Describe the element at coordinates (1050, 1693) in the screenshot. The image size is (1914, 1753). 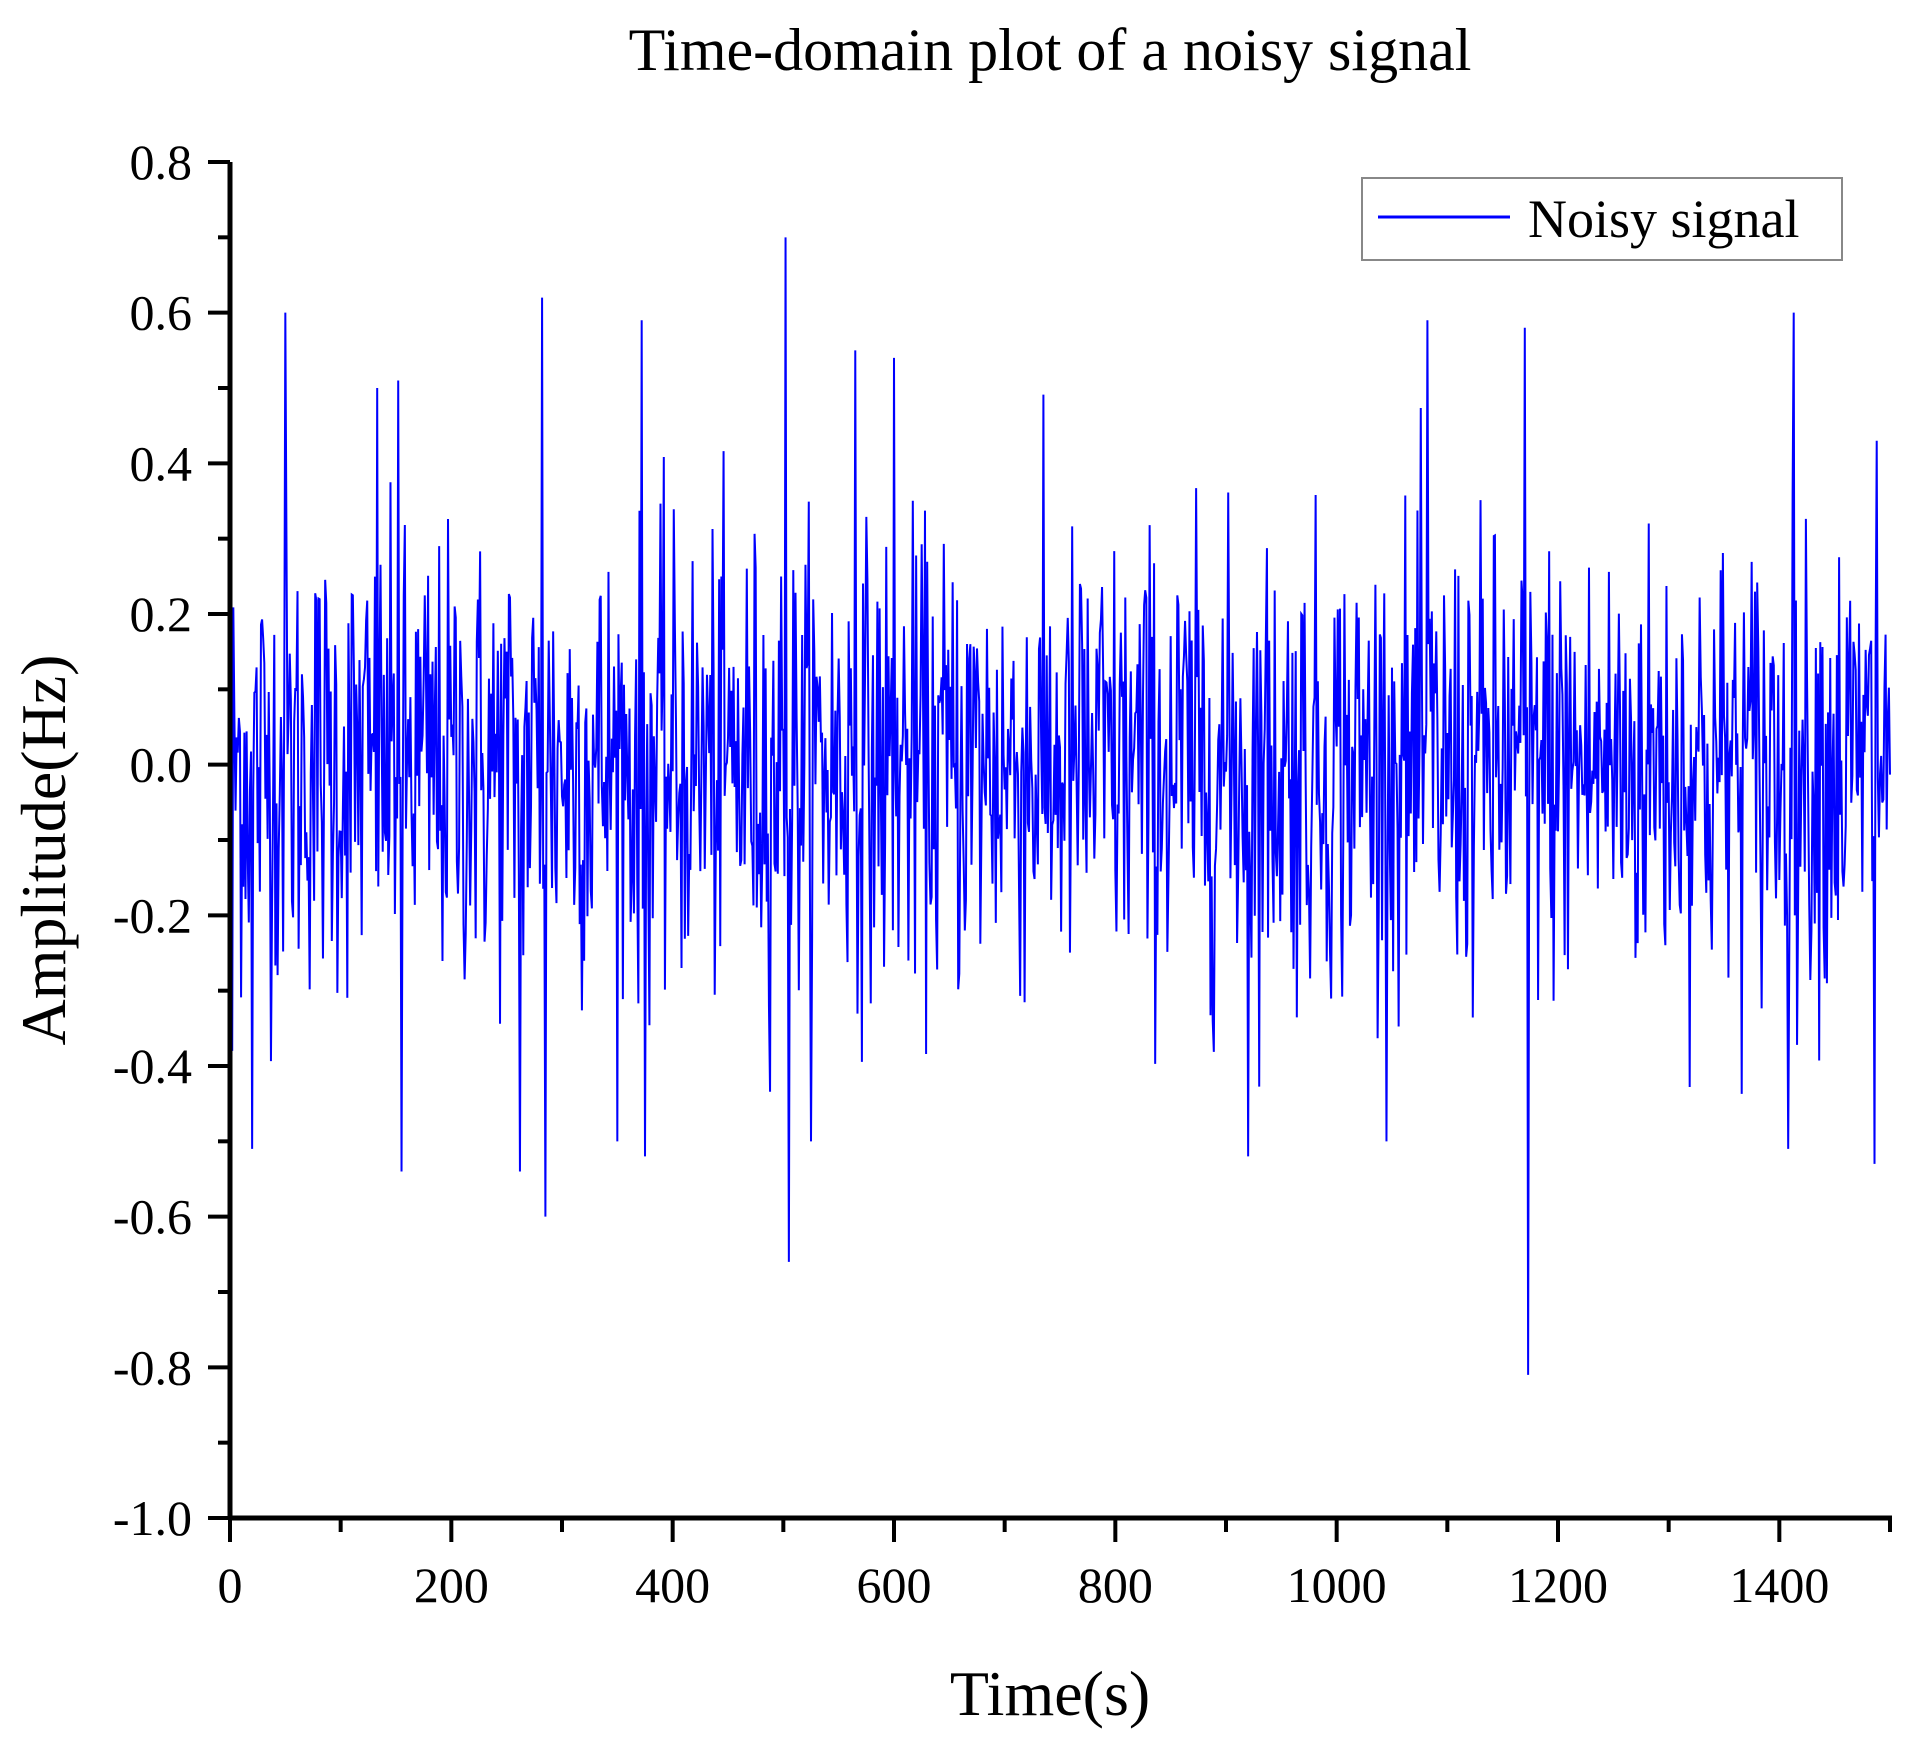
I see `x-axis-label: Time(s)` at that location.